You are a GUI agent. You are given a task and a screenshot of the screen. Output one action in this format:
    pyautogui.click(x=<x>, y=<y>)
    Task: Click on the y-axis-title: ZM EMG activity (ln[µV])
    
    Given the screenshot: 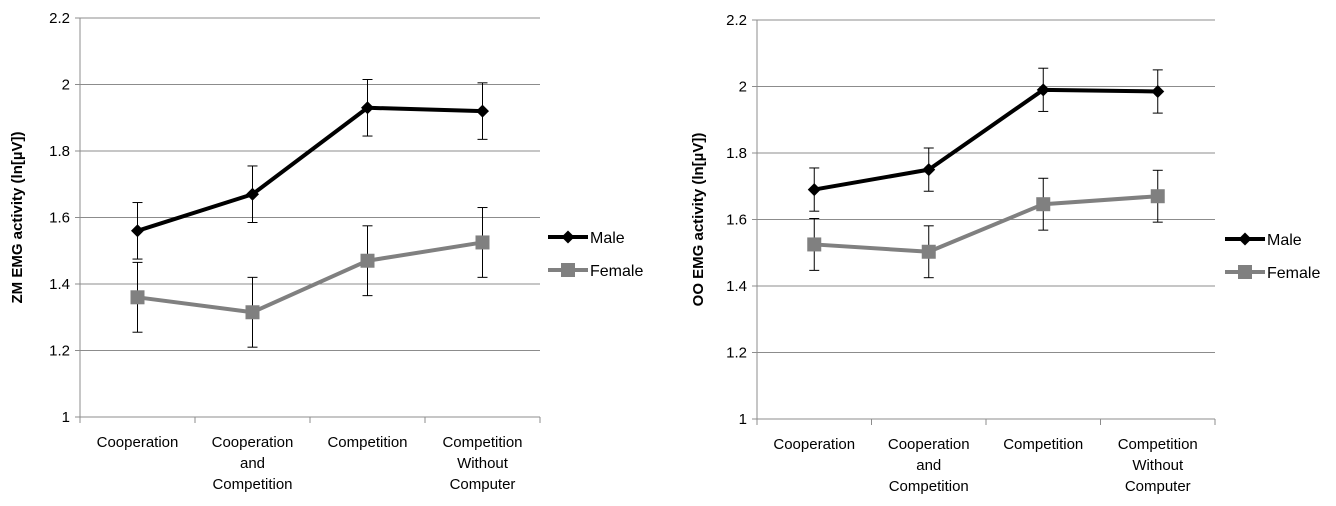 What is the action you would take?
    pyautogui.click(x=17, y=218)
    